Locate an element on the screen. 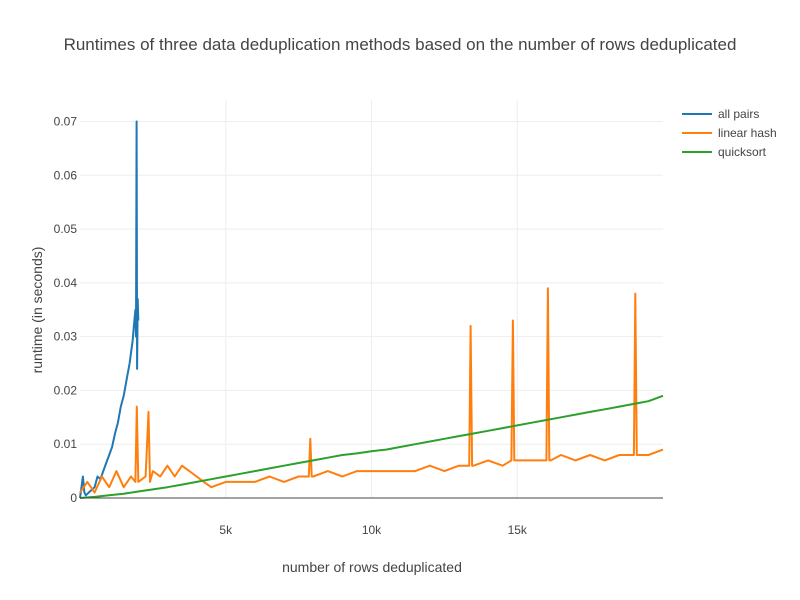 The height and width of the screenshot is (600, 800). y-tick-label: 0.01 is located at coordinates (66, 444).